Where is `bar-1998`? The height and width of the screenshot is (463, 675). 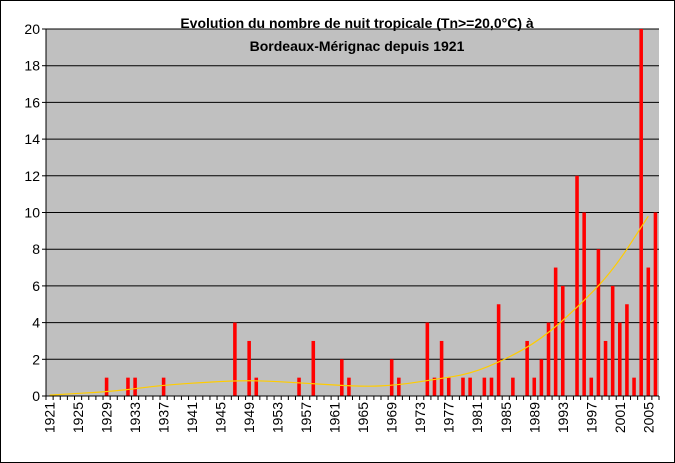
bar-1998 is located at coordinates (598, 322).